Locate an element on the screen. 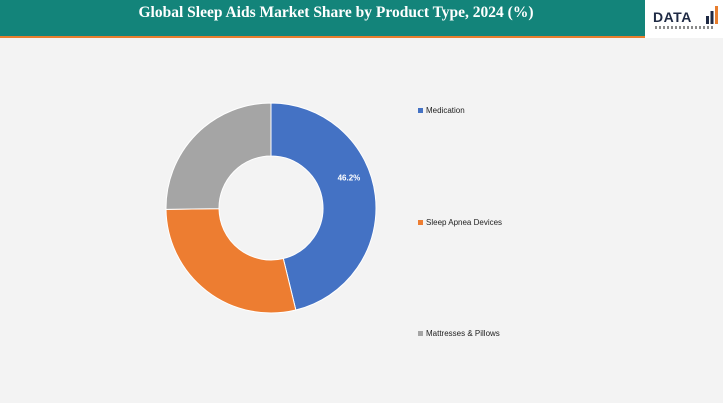 This screenshot has height=403, width=723. legend-item: Sleep Apnea Devices is located at coordinates (460, 222).